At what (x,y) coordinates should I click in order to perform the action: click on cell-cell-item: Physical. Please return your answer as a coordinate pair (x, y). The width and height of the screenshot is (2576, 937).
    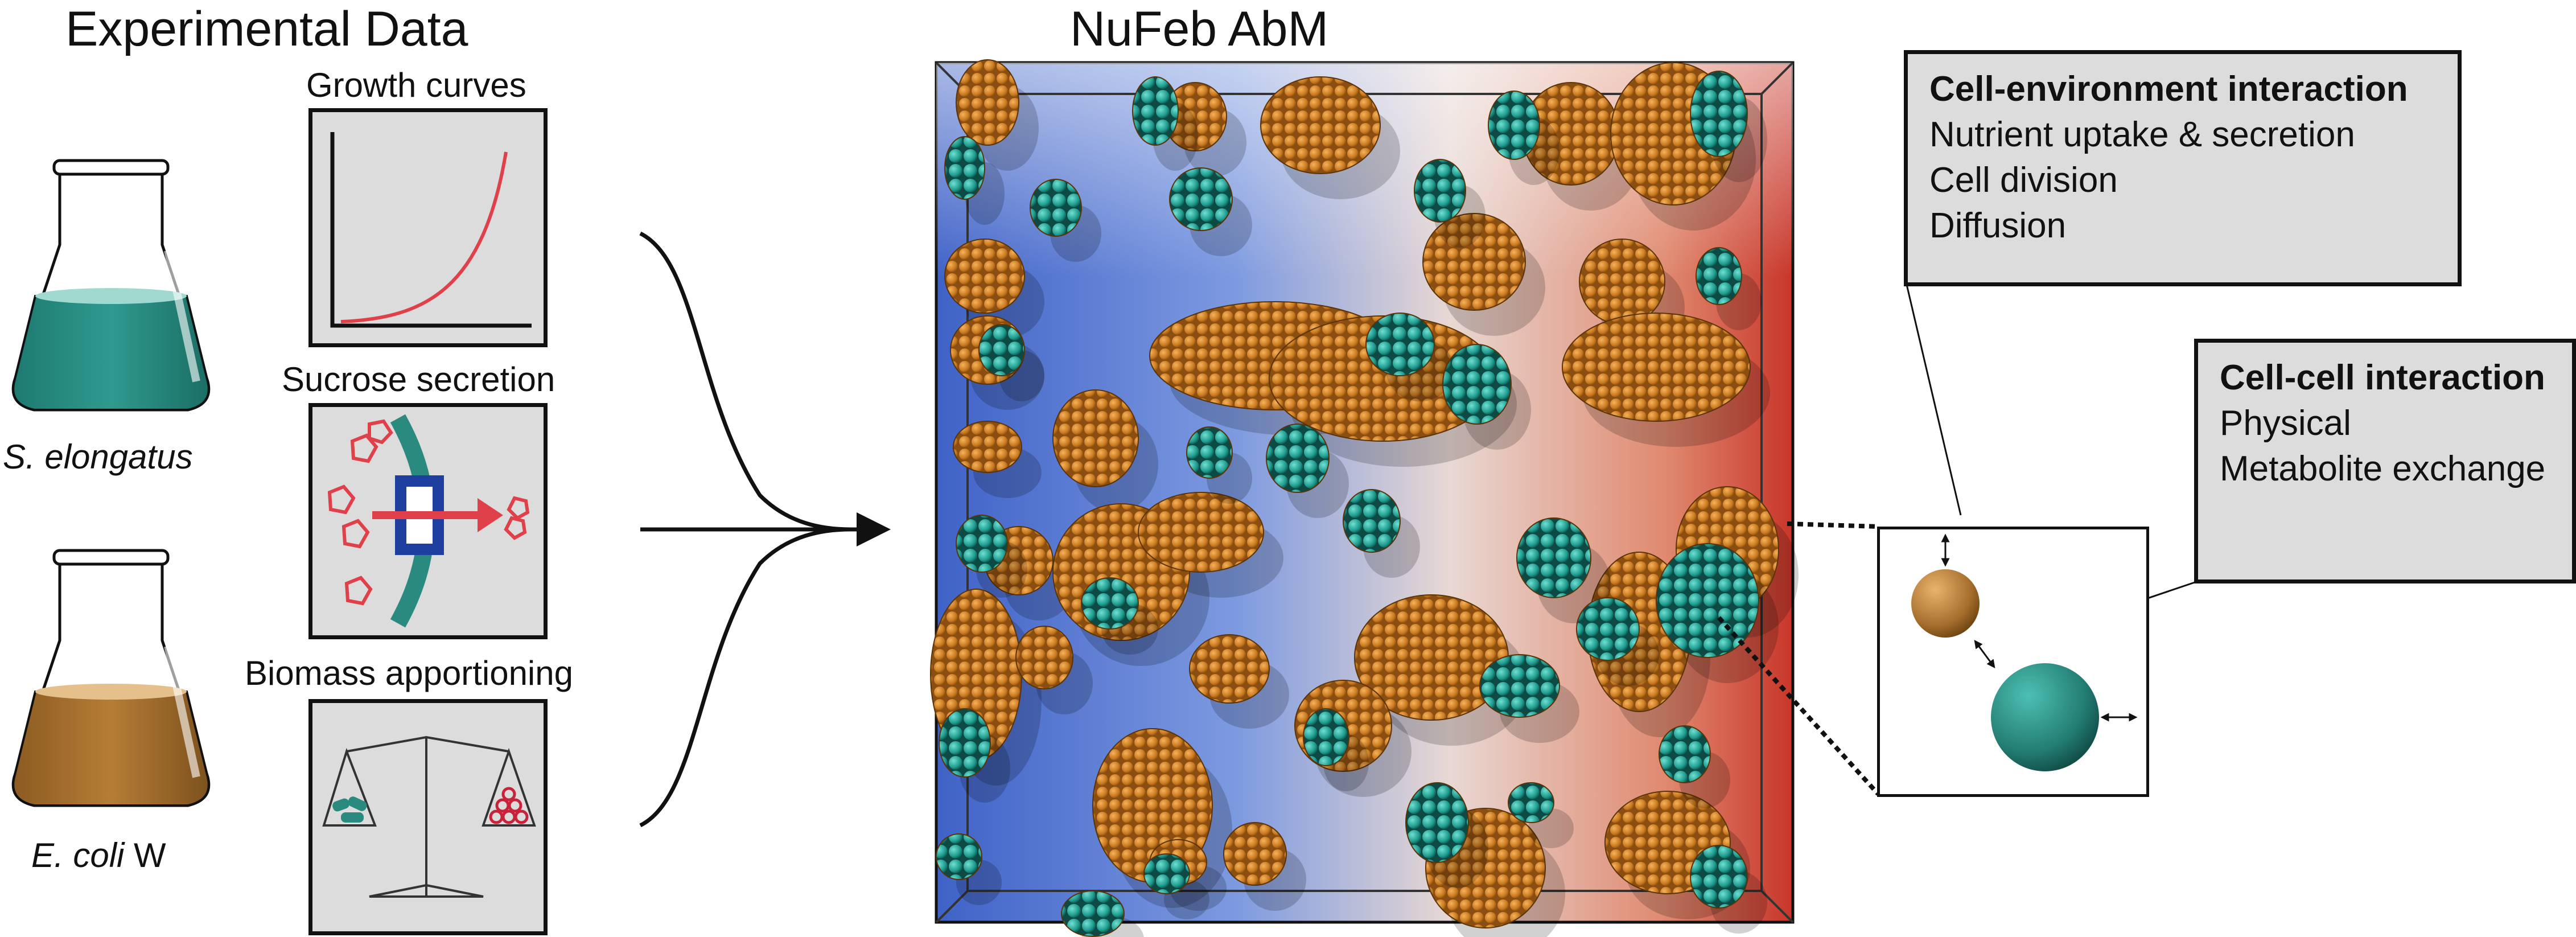
    Looking at the image, I should click on (2286, 423).